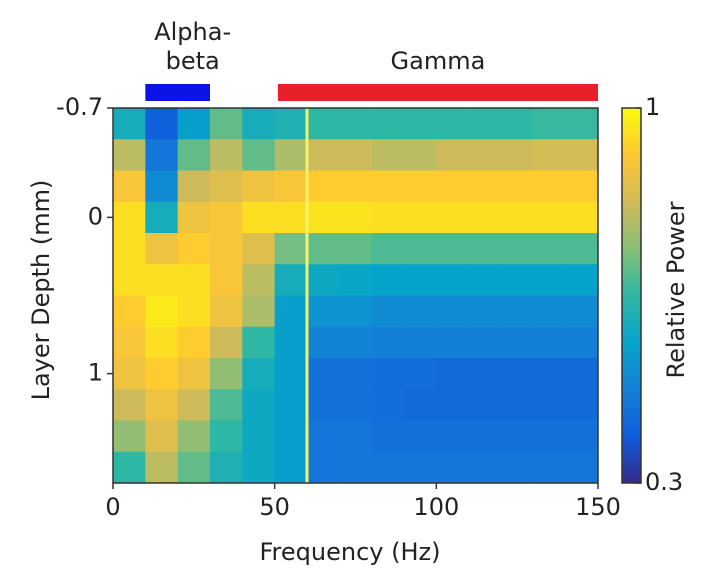  Describe the element at coordinates (79, 107) in the screenshot. I see `y-tick-label: -0.7` at that location.